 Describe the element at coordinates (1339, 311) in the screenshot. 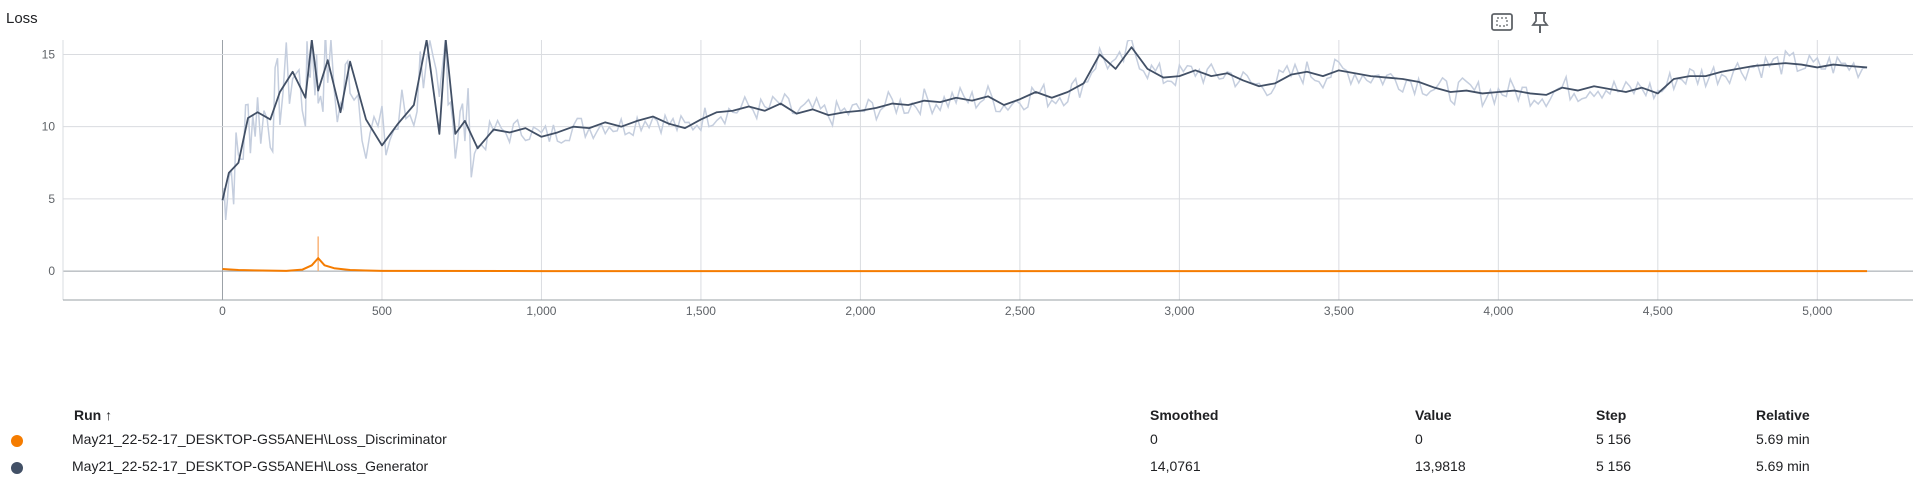

I see `x-tick-label: 3,500` at that location.